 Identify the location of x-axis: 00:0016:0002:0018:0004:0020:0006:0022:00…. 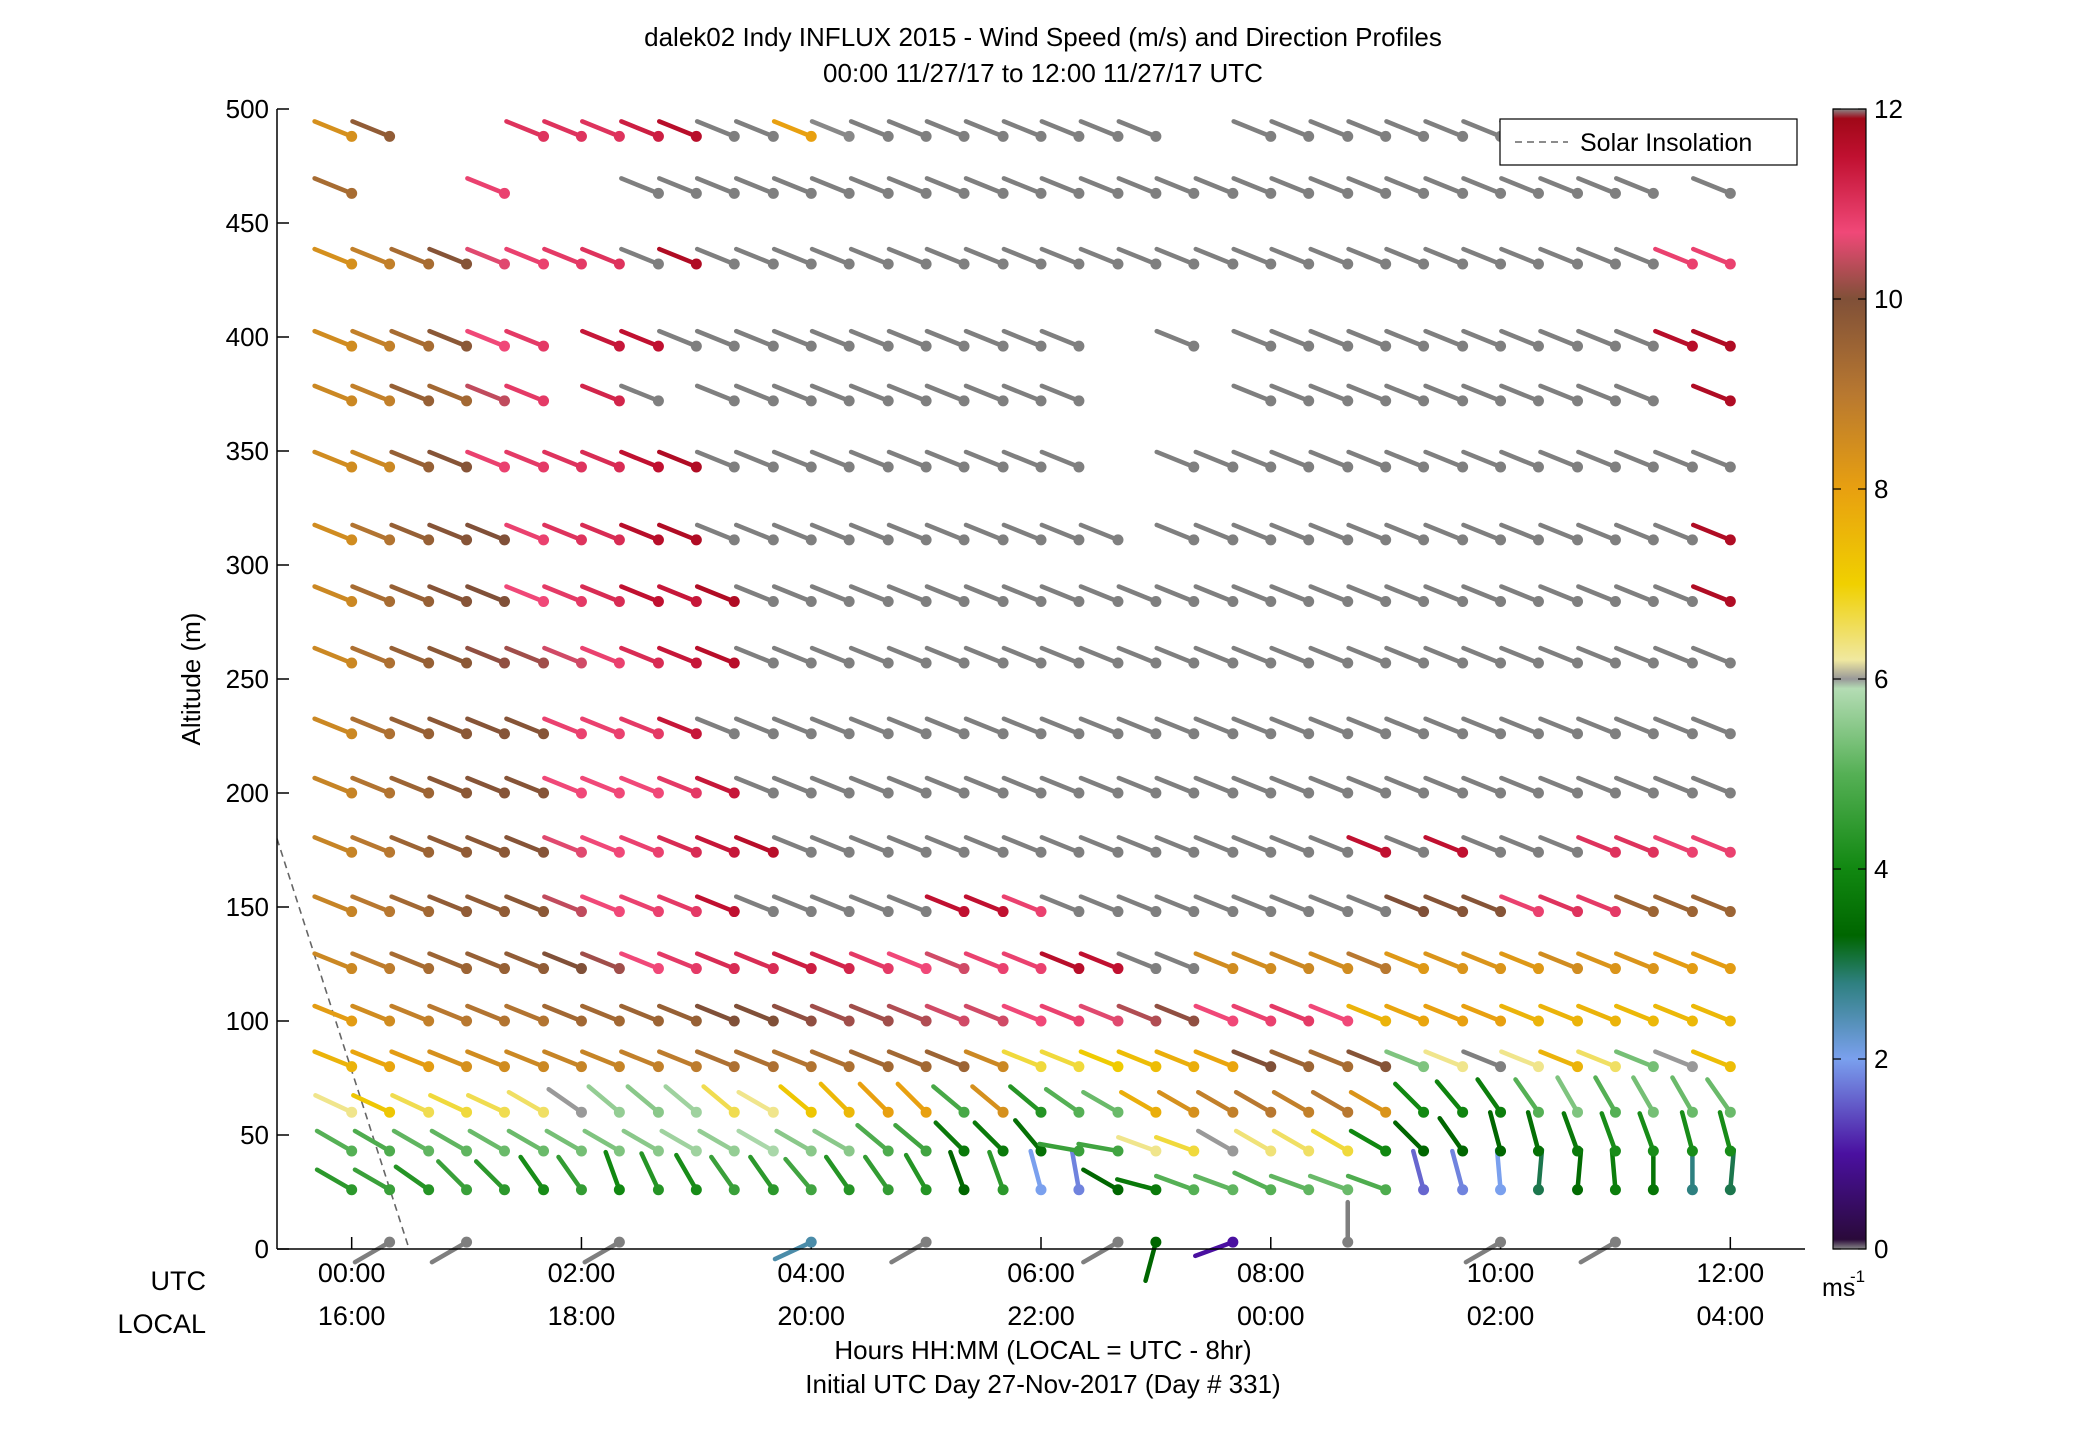
(1041, 1284).